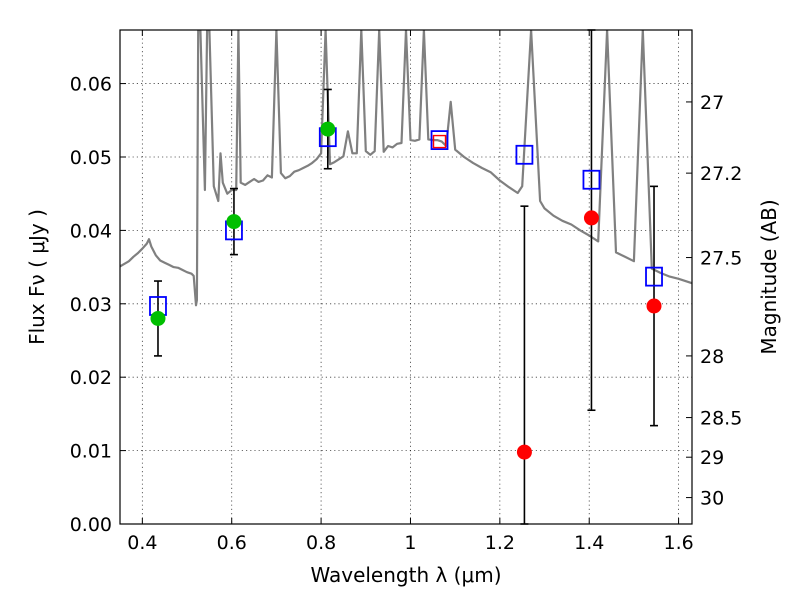 The height and width of the screenshot is (600, 800). I want to click on y-axis-label: Flux Fν ( μJy ), so click(37, 277).